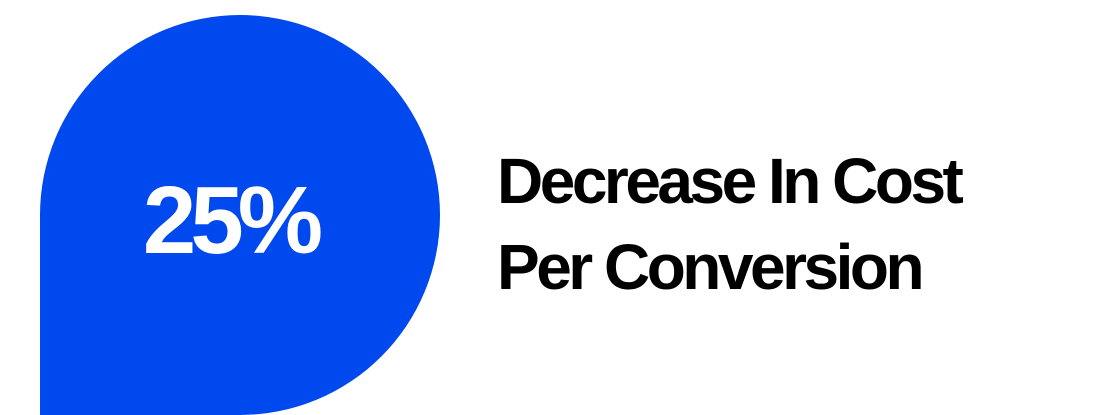 The height and width of the screenshot is (415, 1104). I want to click on stat-label-line-2: Per Conversion, so click(711, 267).